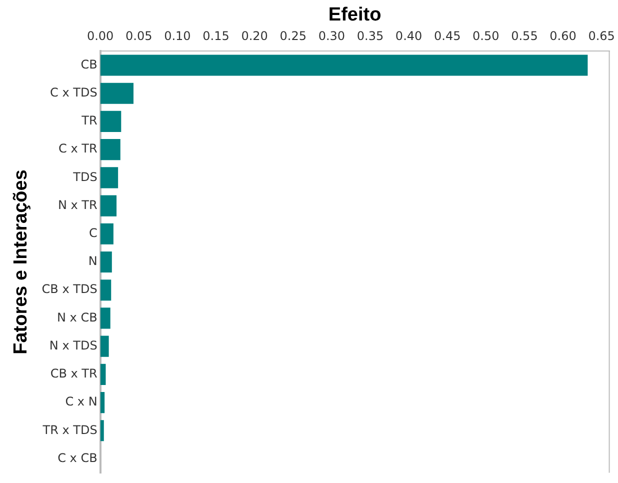 This screenshot has height=483, width=618. Describe the element at coordinates (93, 233) in the screenshot. I see `y-tick-label: C` at that location.